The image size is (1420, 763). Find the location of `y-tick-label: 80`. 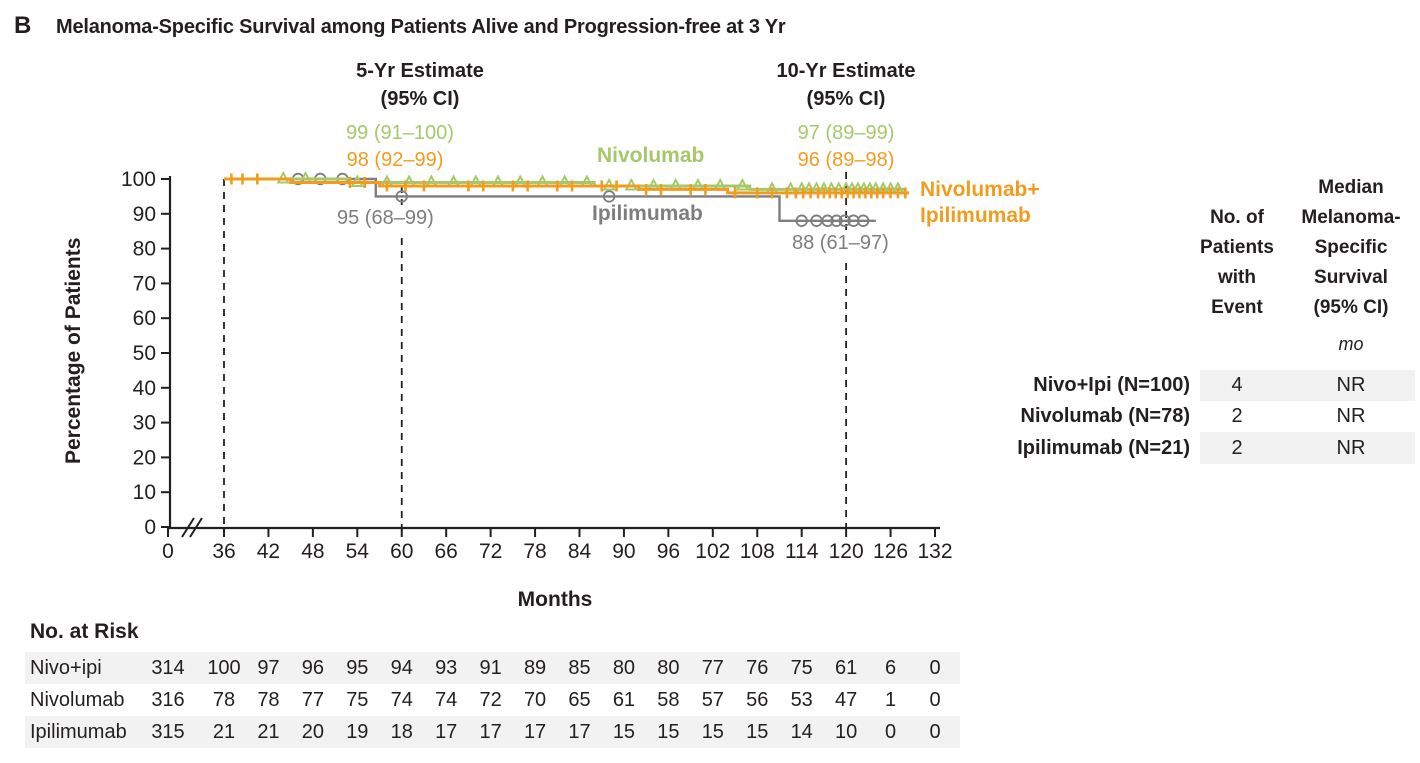

y-tick-label: 80 is located at coordinates (144, 249).